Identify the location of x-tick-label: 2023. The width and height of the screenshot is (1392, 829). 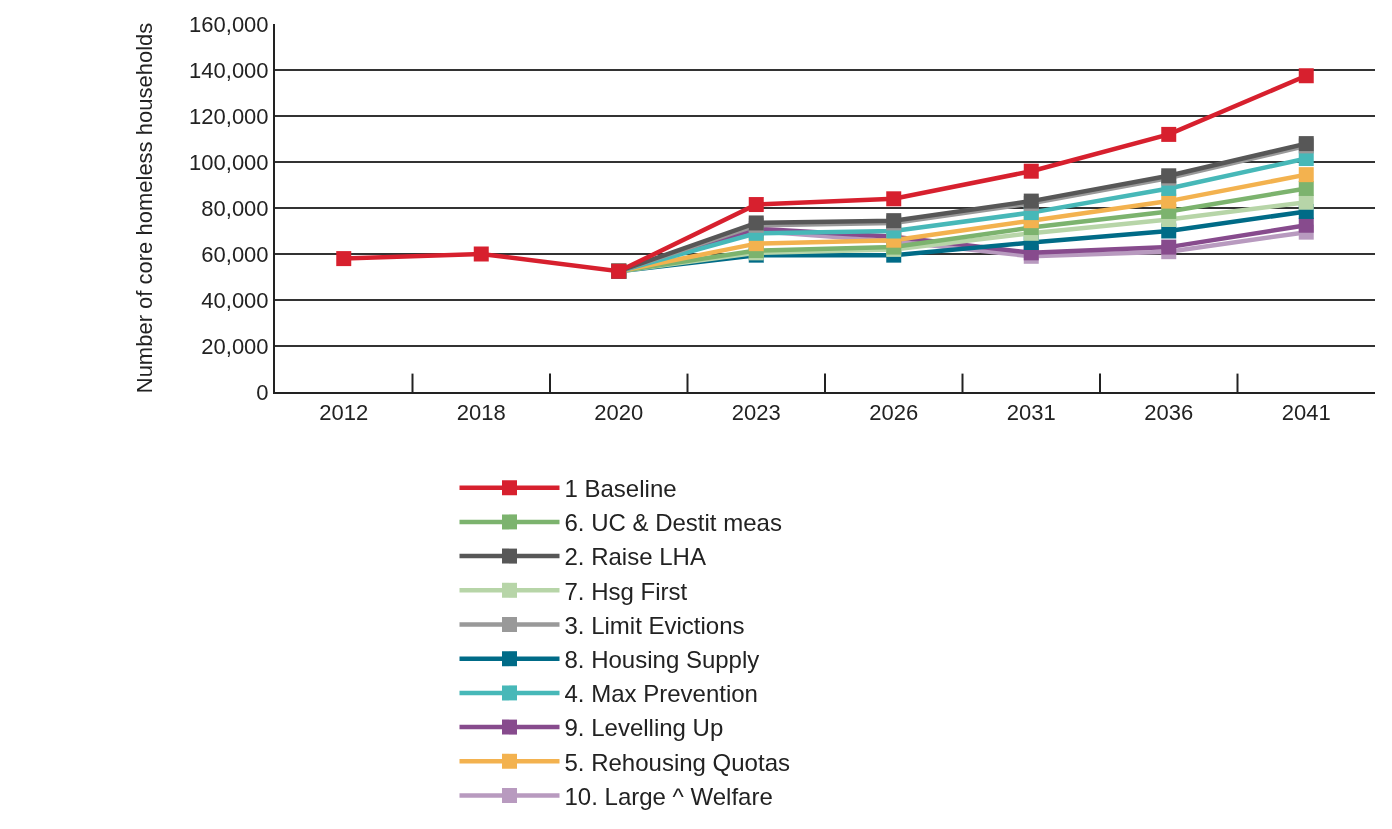
(756, 413).